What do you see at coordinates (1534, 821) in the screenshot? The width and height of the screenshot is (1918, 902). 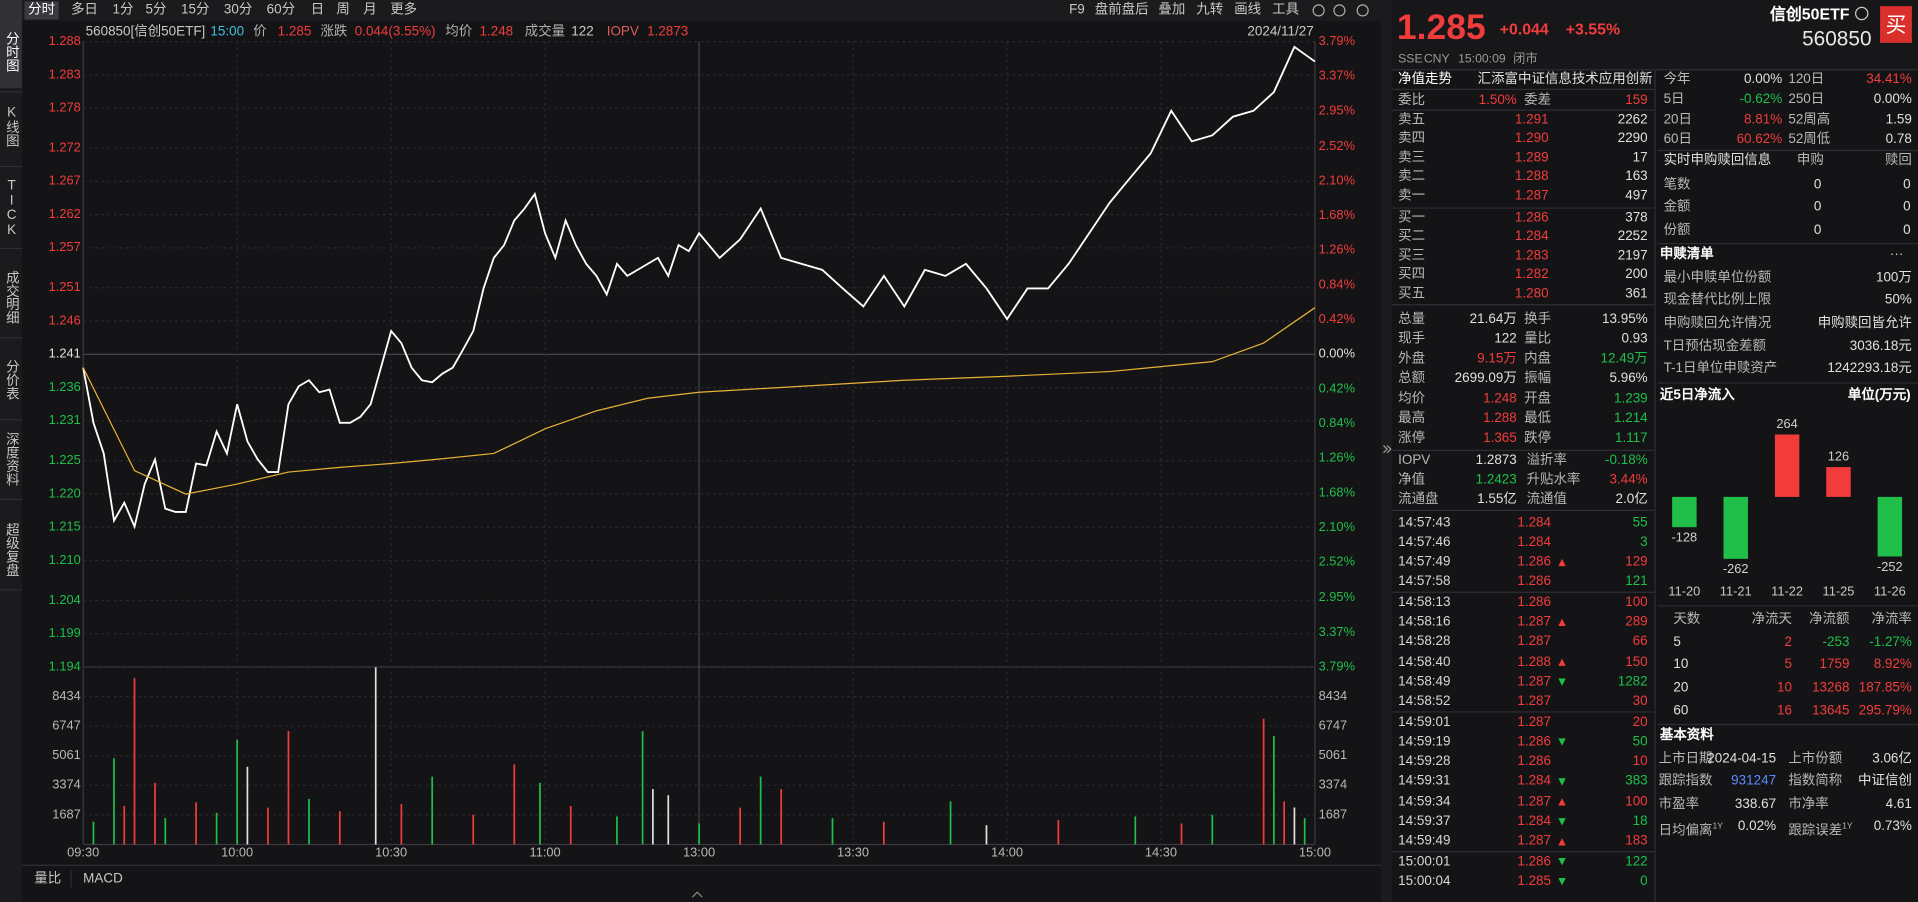 I see `trade-price: 1.284` at bounding box center [1534, 821].